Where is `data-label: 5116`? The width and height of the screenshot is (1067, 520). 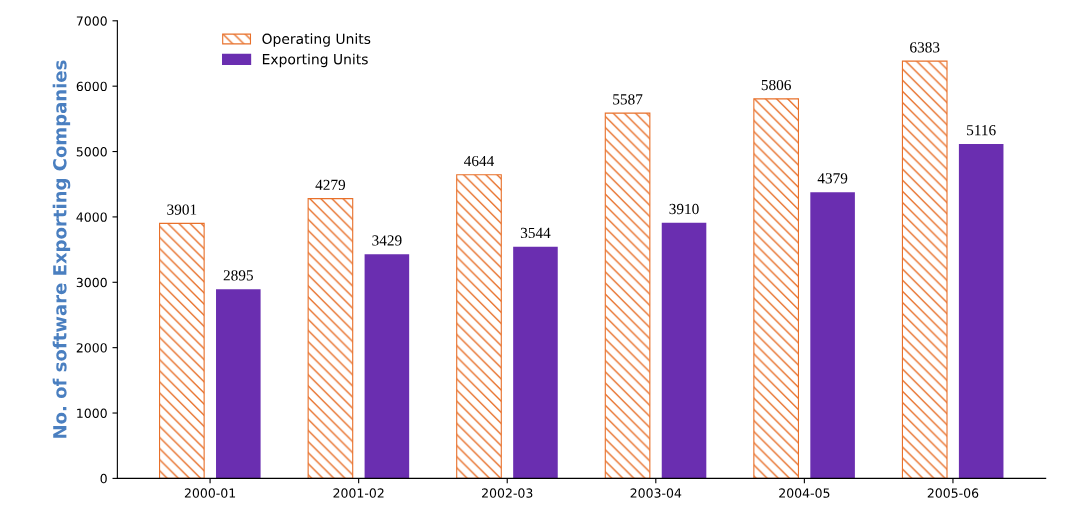 data-label: 5116 is located at coordinates (981, 130).